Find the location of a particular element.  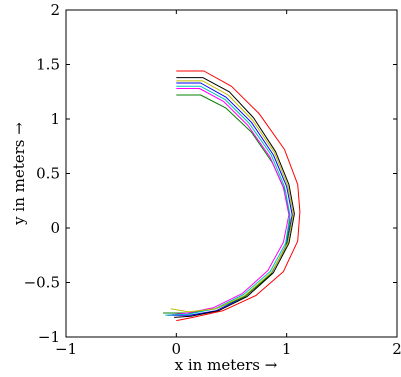

y-tick-label: 1 is located at coordinates (55, 119).